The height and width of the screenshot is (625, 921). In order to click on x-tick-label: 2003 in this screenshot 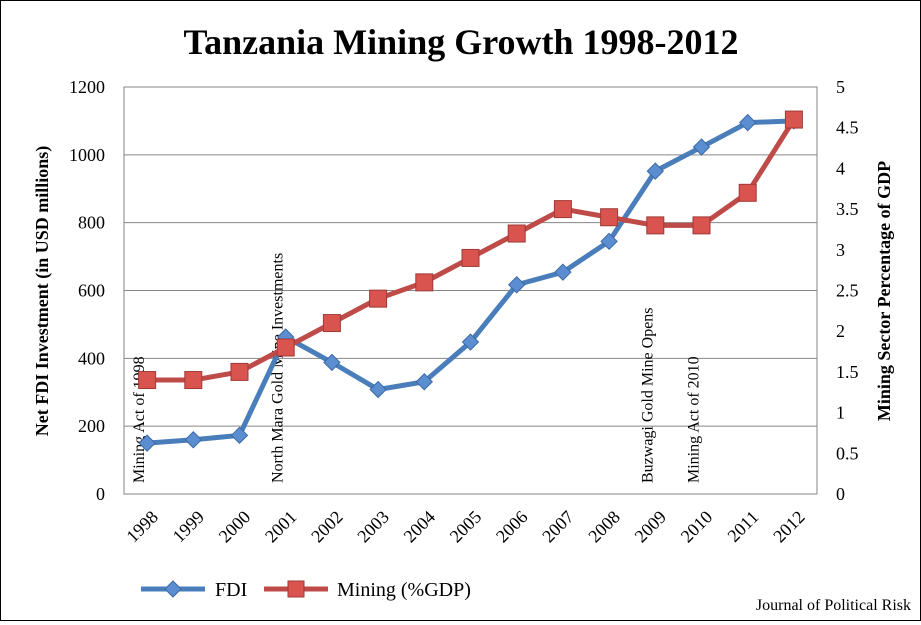, I will do `click(373, 527)`.